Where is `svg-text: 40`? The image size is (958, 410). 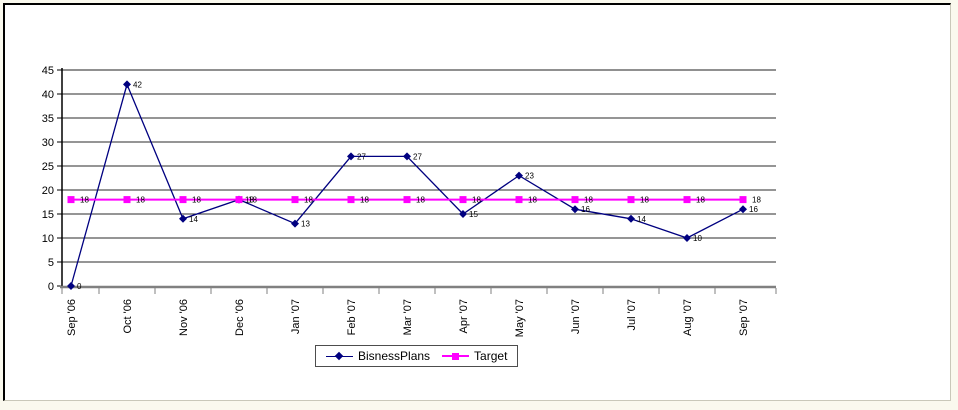
svg-text: 40 is located at coordinates (48, 95).